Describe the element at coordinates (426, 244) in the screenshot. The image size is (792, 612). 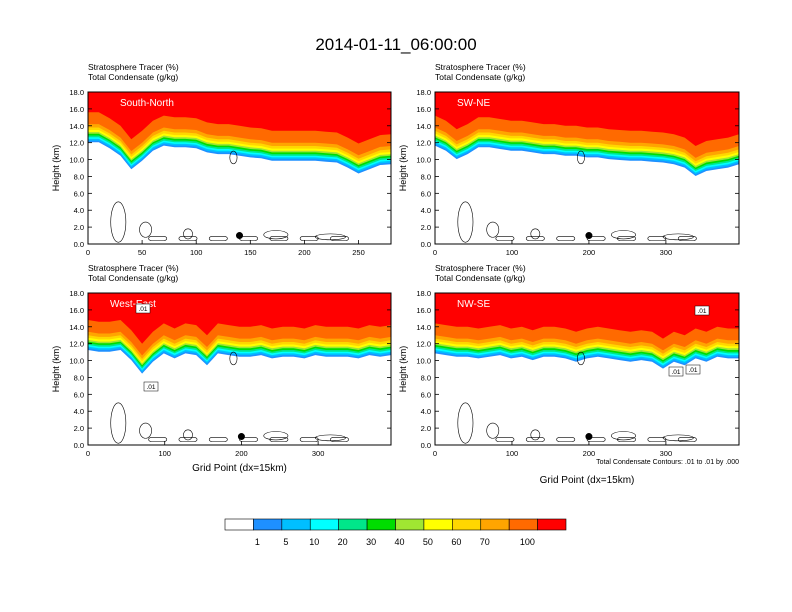
I see `y-tick-label: 0.0` at that location.